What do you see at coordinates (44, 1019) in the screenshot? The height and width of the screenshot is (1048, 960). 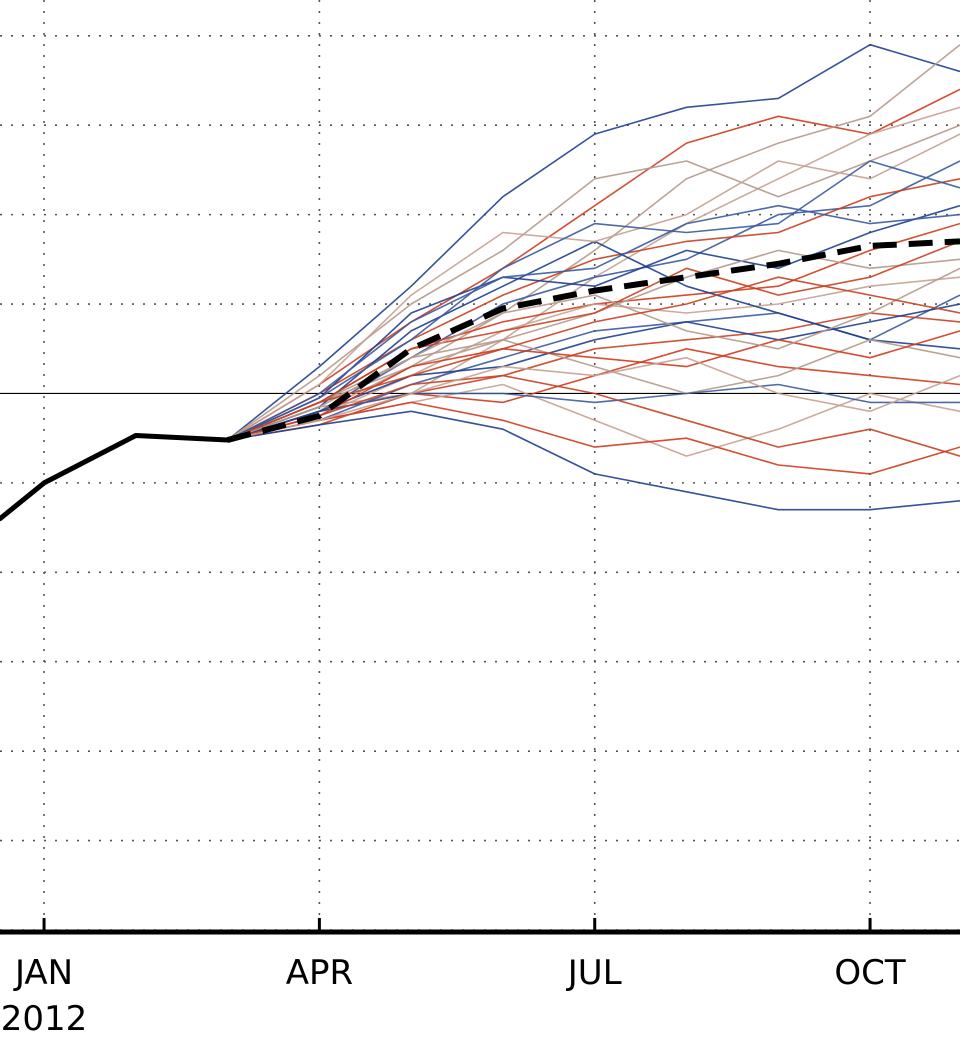 I see `year-label: 2012` at bounding box center [44, 1019].